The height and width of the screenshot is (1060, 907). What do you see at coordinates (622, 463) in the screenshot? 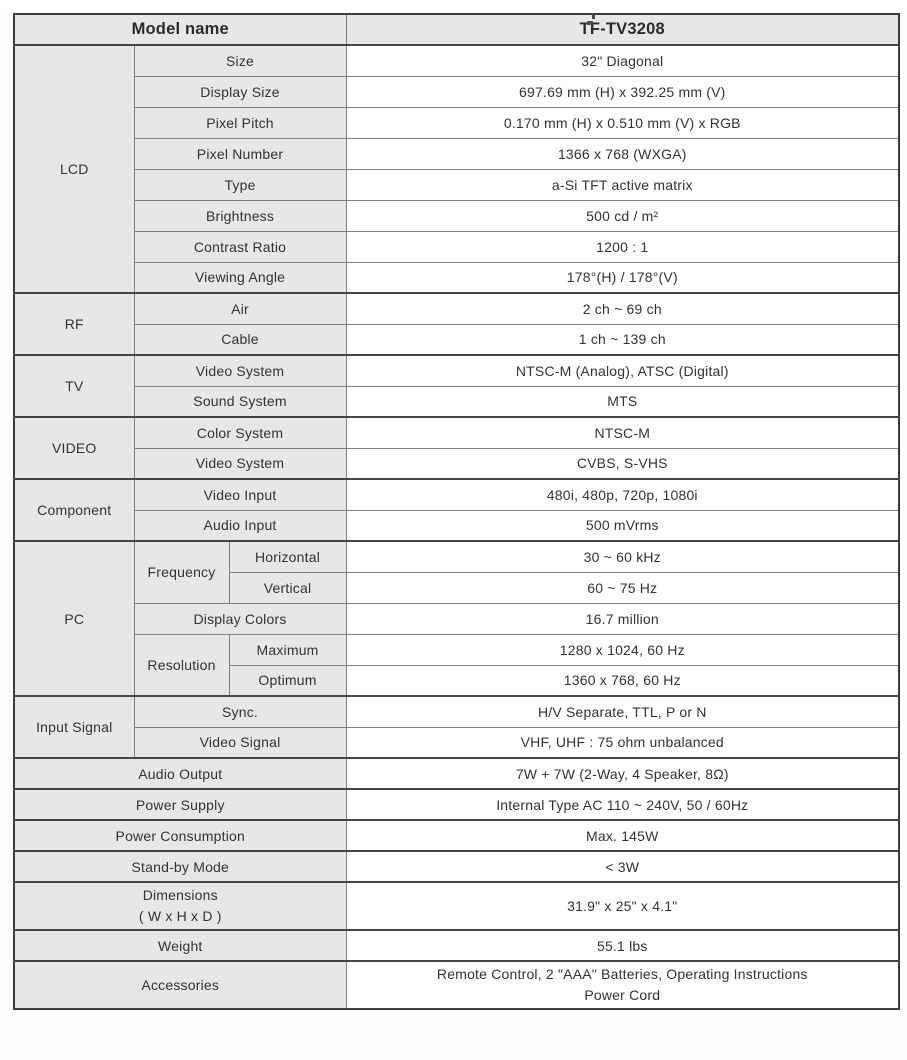
I see `spec-value: CVBS, S-VHS` at bounding box center [622, 463].